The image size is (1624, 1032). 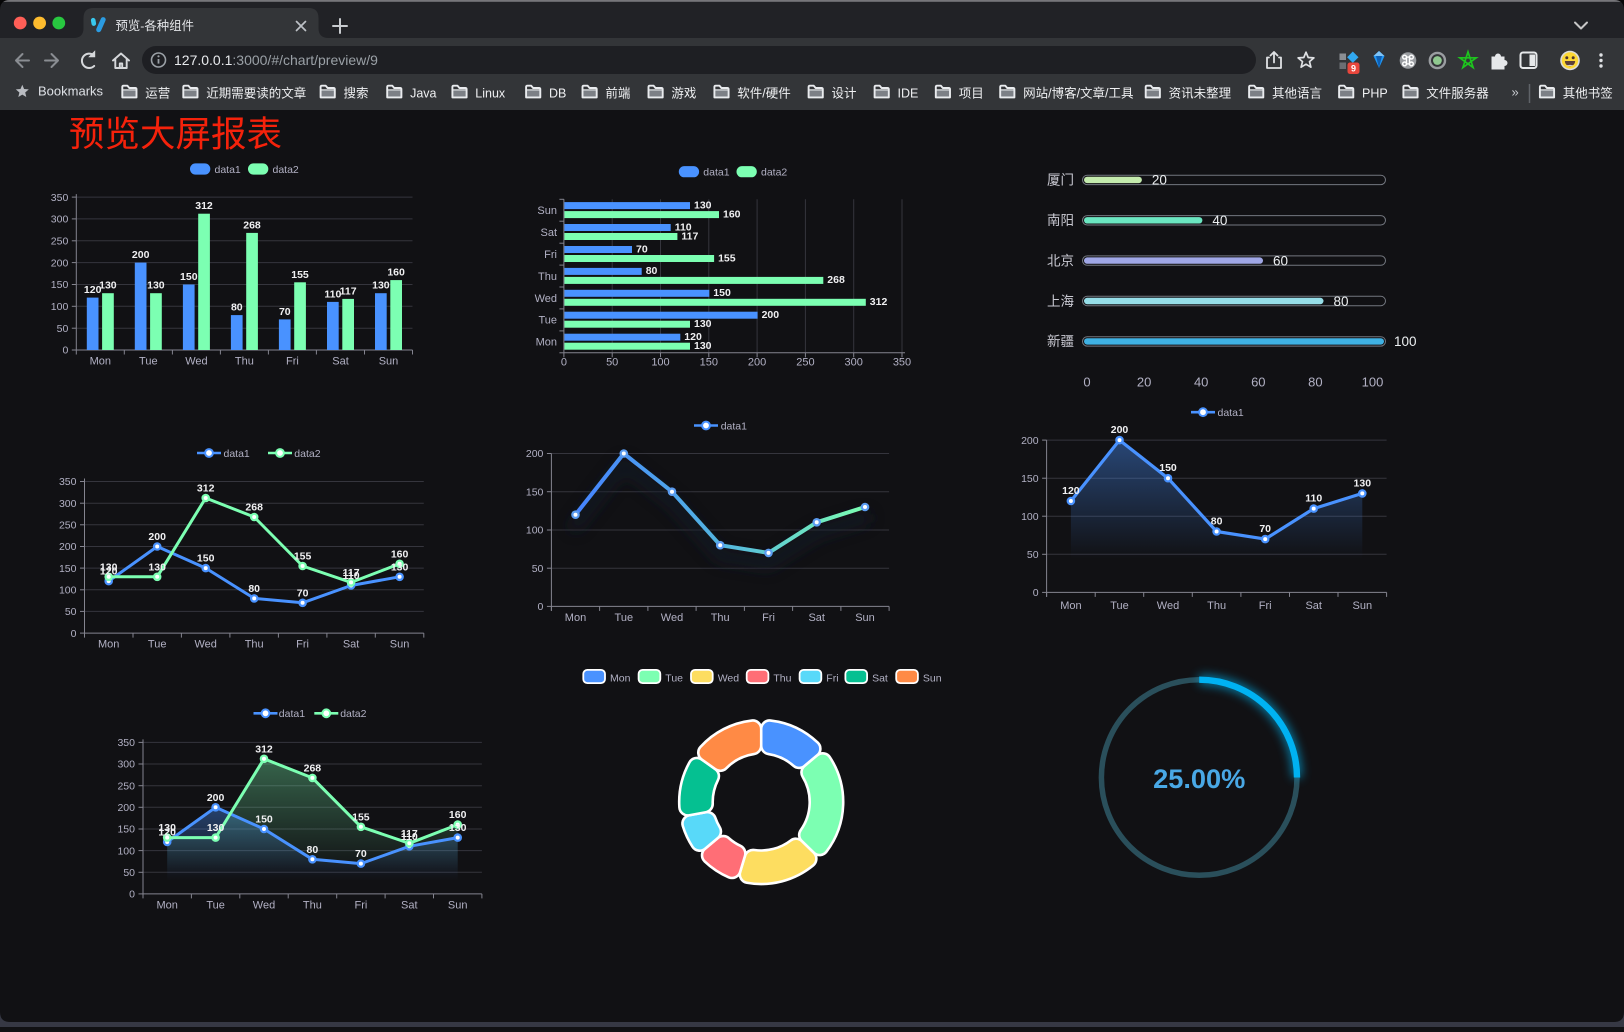 What do you see at coordinates (617, 93) in the screenshot?
I see `svg-text: 前端` at bounding box center [617, 93].